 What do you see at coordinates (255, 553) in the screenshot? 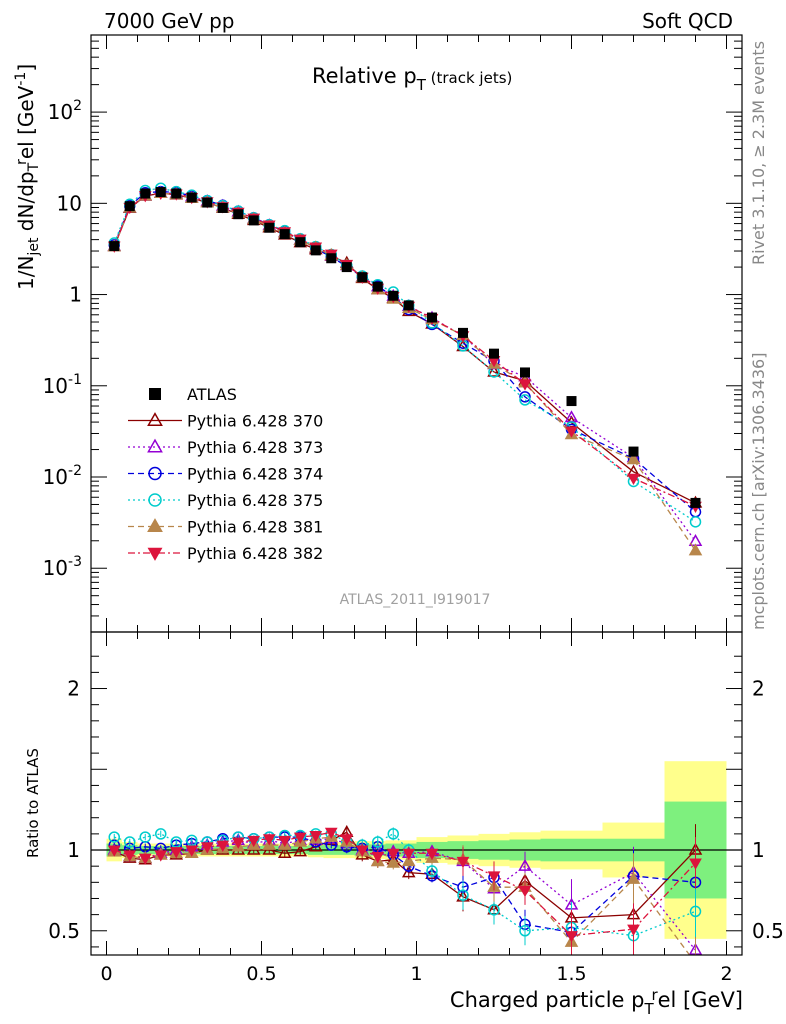
I see `legend-label-382: Pythia 6.428 382` at bounding box center [255, 553].